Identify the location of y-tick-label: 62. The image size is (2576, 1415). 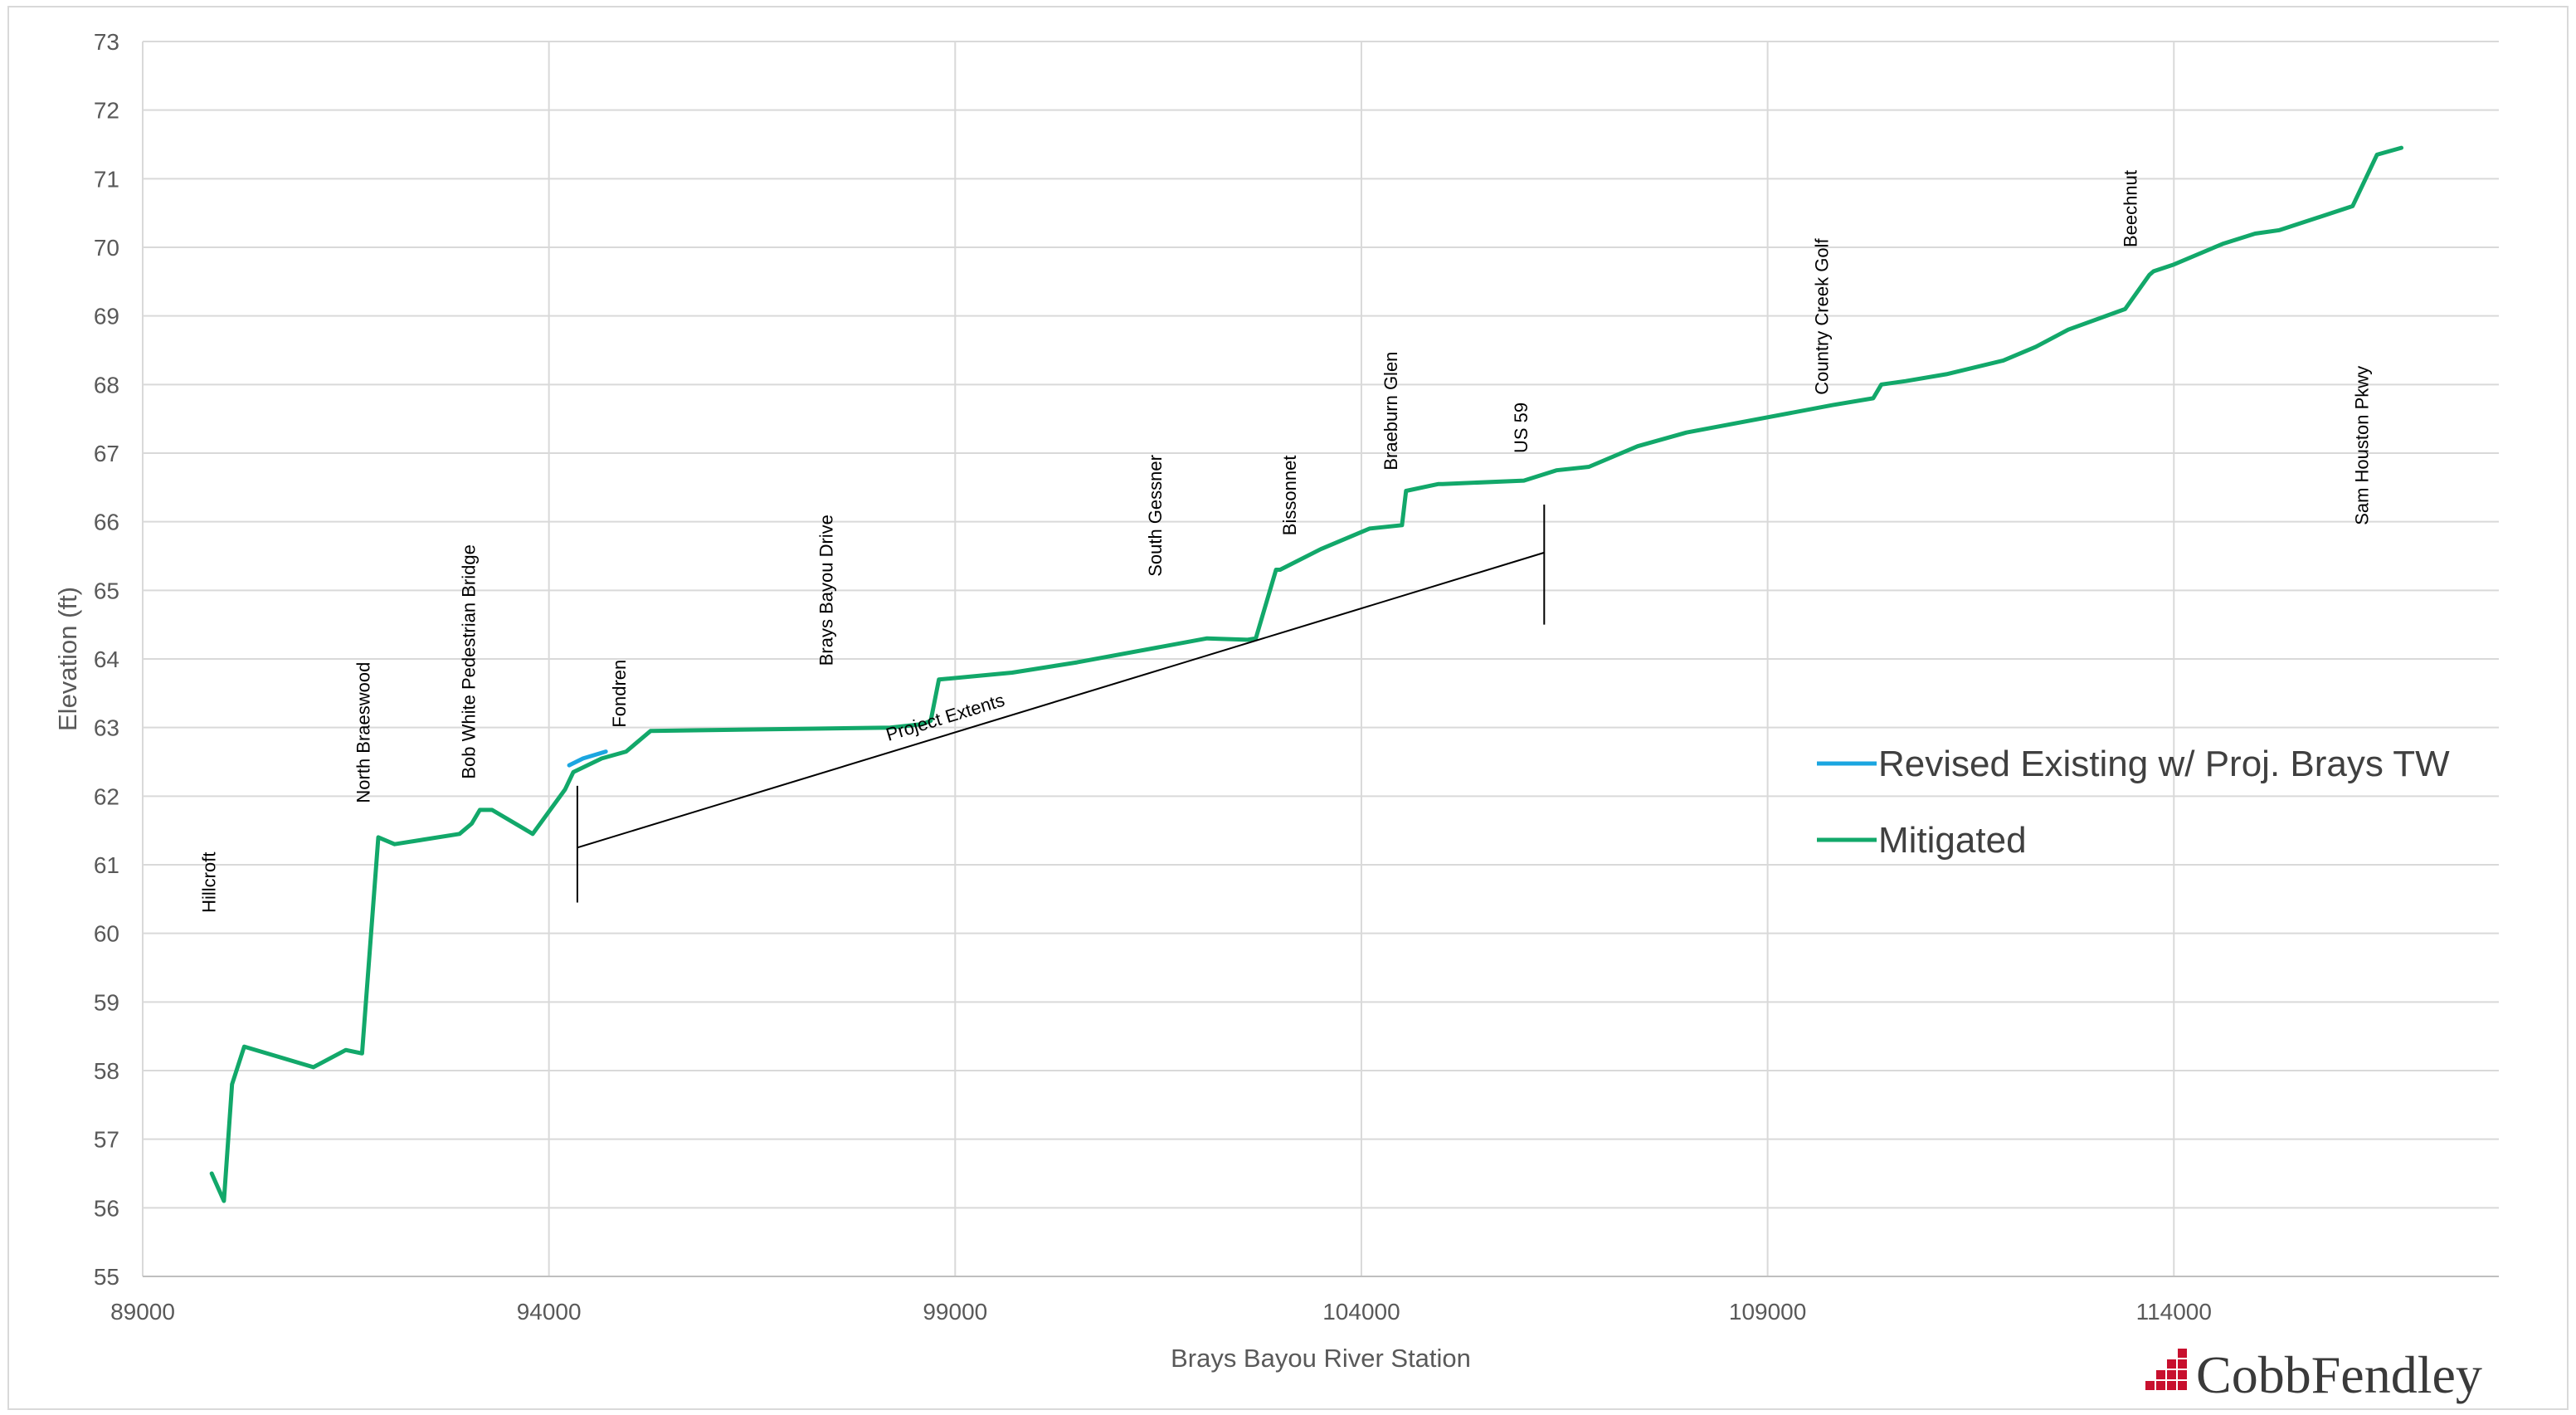
(106, 796).